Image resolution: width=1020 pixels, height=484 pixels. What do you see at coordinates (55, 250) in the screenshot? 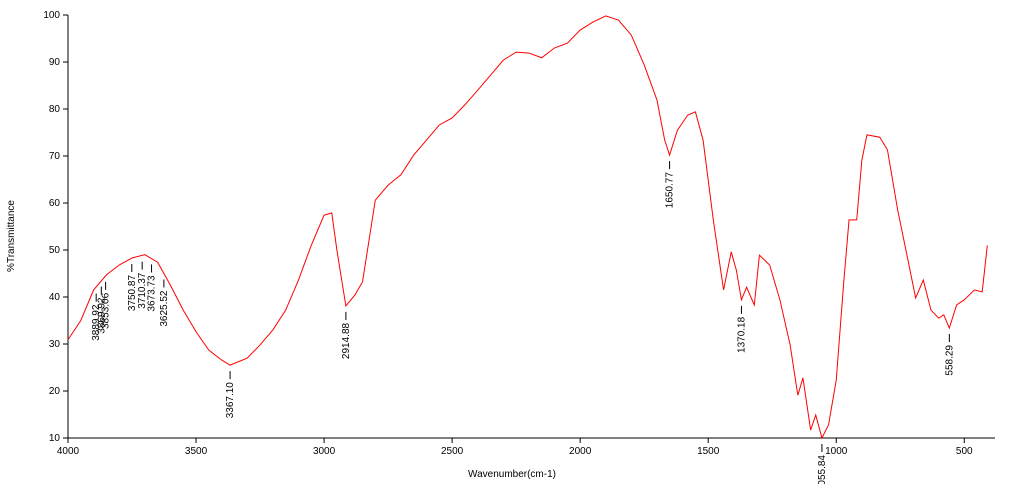
I see `y-tick-label: 50` at bounding box center [55, 250].